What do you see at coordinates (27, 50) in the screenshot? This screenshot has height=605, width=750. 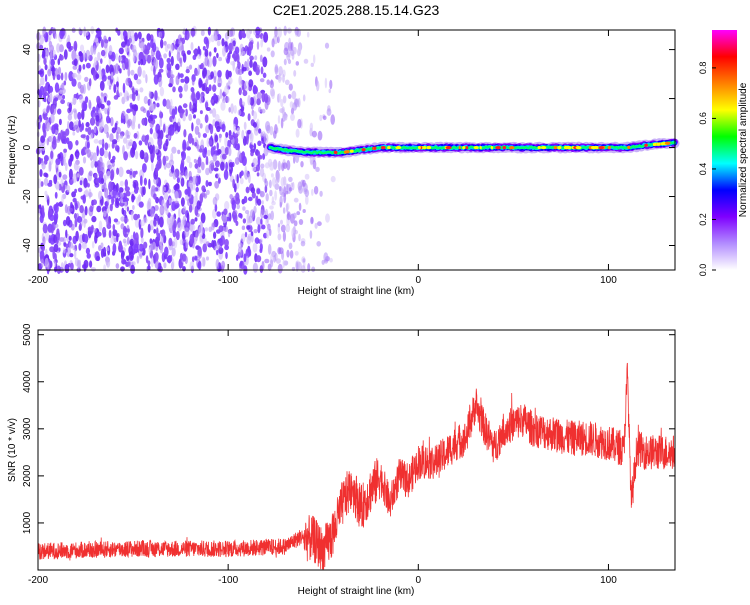 I see `spectrogram-y-tick-label: 40` at bounding box center [27, 50].